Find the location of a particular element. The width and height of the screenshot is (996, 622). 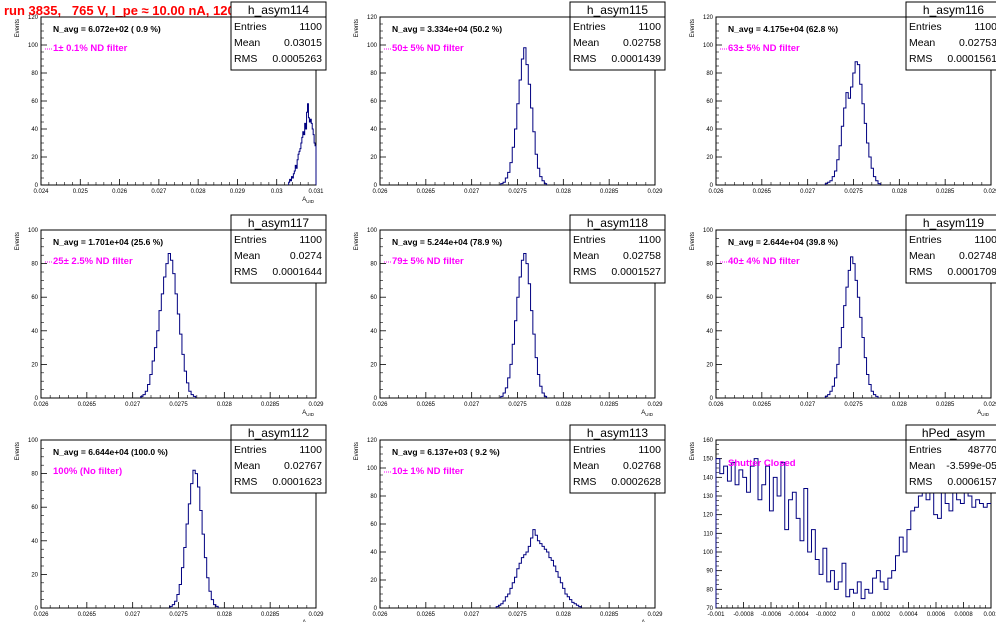

y-tick-label: 120 is located at coordinates (708, 18).